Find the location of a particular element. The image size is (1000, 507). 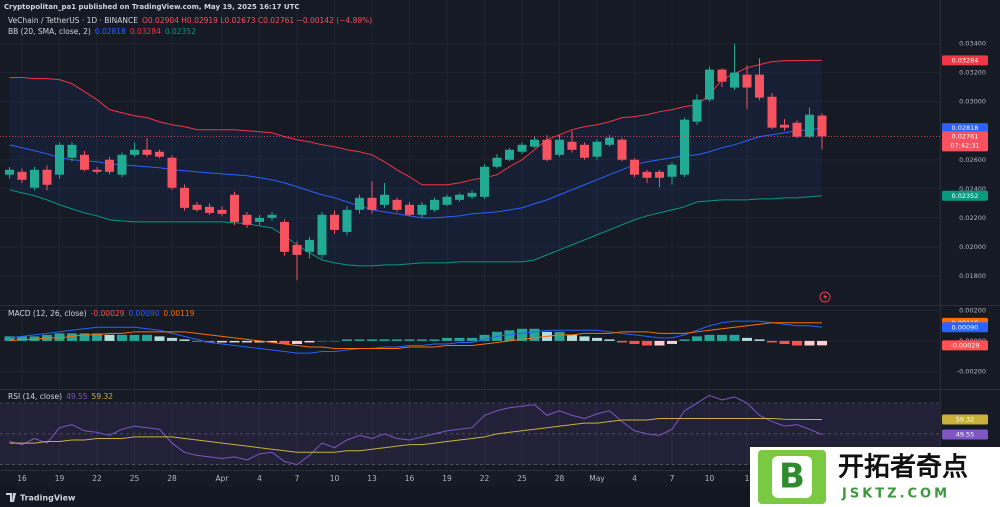

y-tick-label: 0.02600 is located at coordinates (972, 160).